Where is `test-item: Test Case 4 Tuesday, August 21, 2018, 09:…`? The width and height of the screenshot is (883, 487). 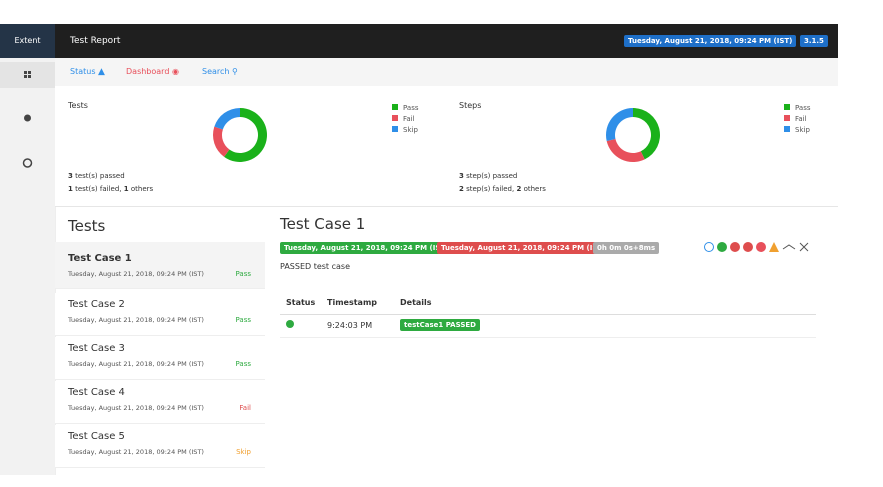
test-item: Test Case 4 Tuesday, August 21, 2018, 09:… is located at coordinates (160, 402).